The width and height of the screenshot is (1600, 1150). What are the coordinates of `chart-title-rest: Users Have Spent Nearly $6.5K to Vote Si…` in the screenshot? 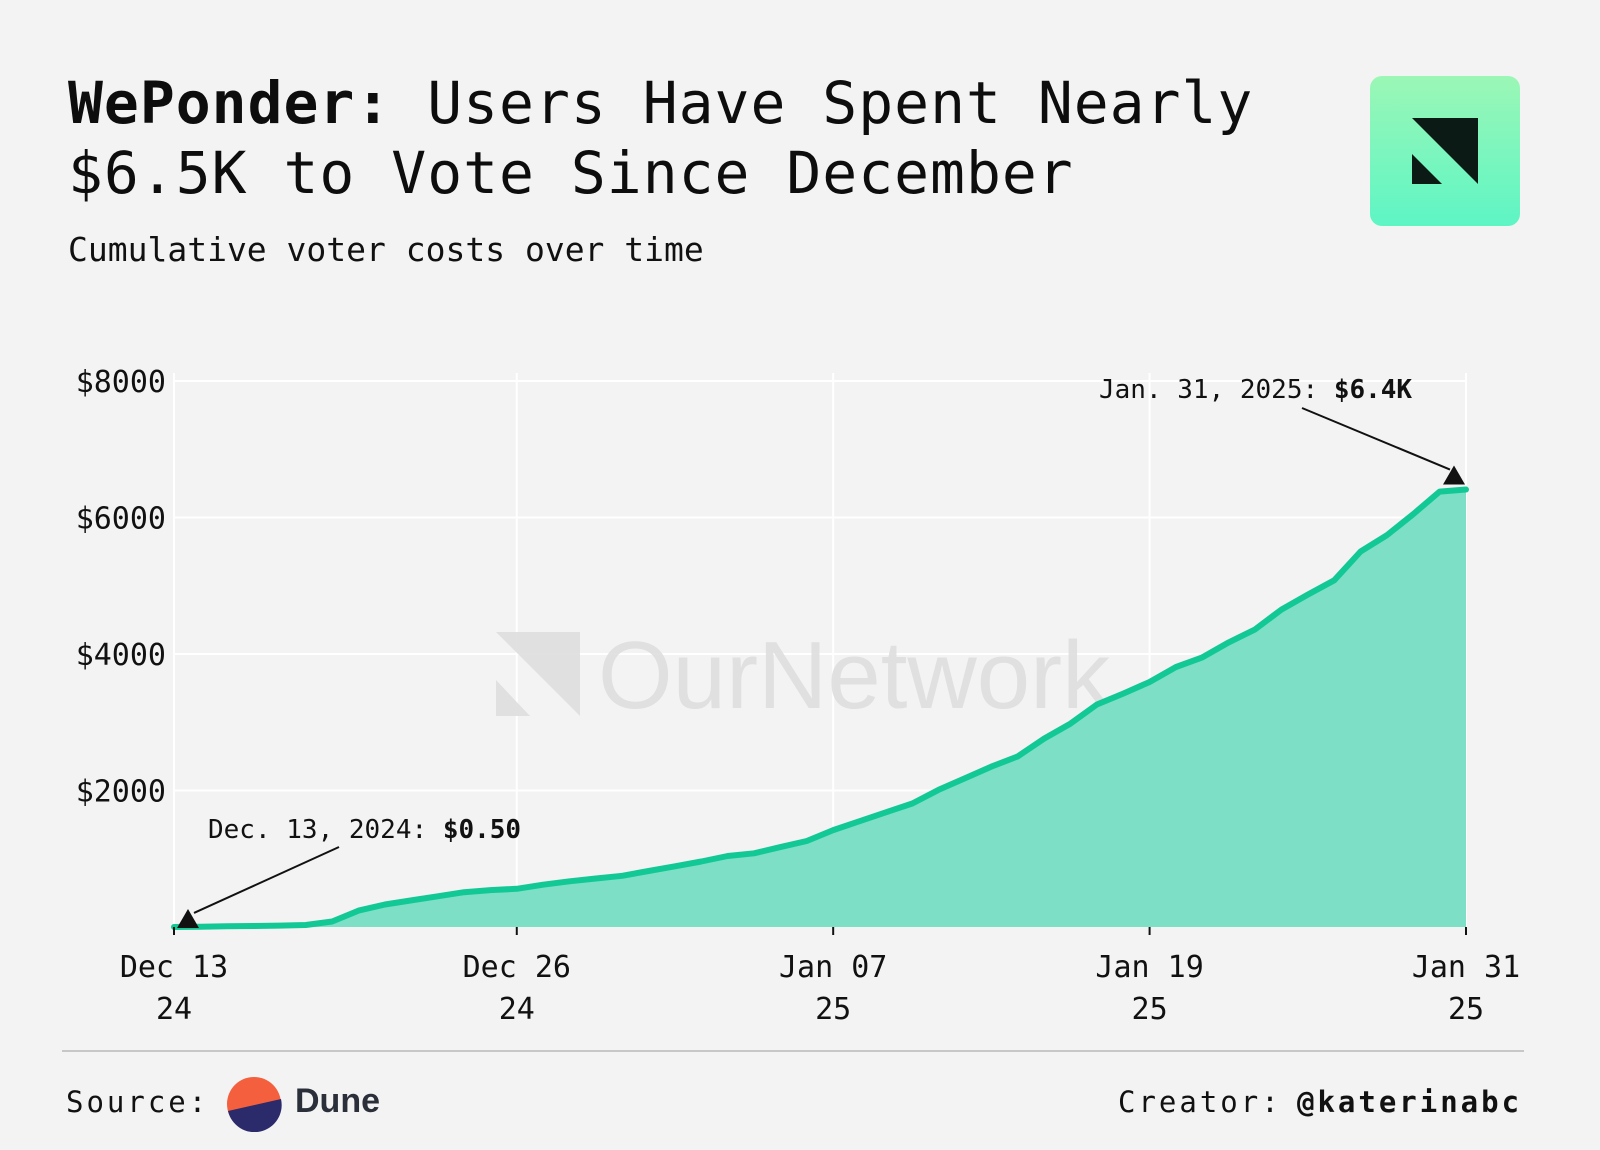 It's located at (661, 138).